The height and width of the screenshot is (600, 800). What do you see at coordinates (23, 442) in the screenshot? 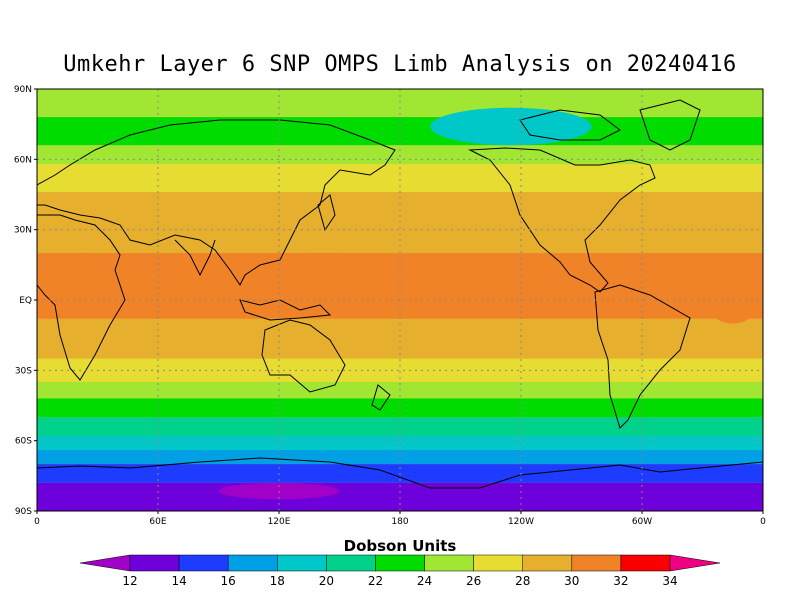
I see `lat-tick-label: 60S` at bounding box center [23, 442].